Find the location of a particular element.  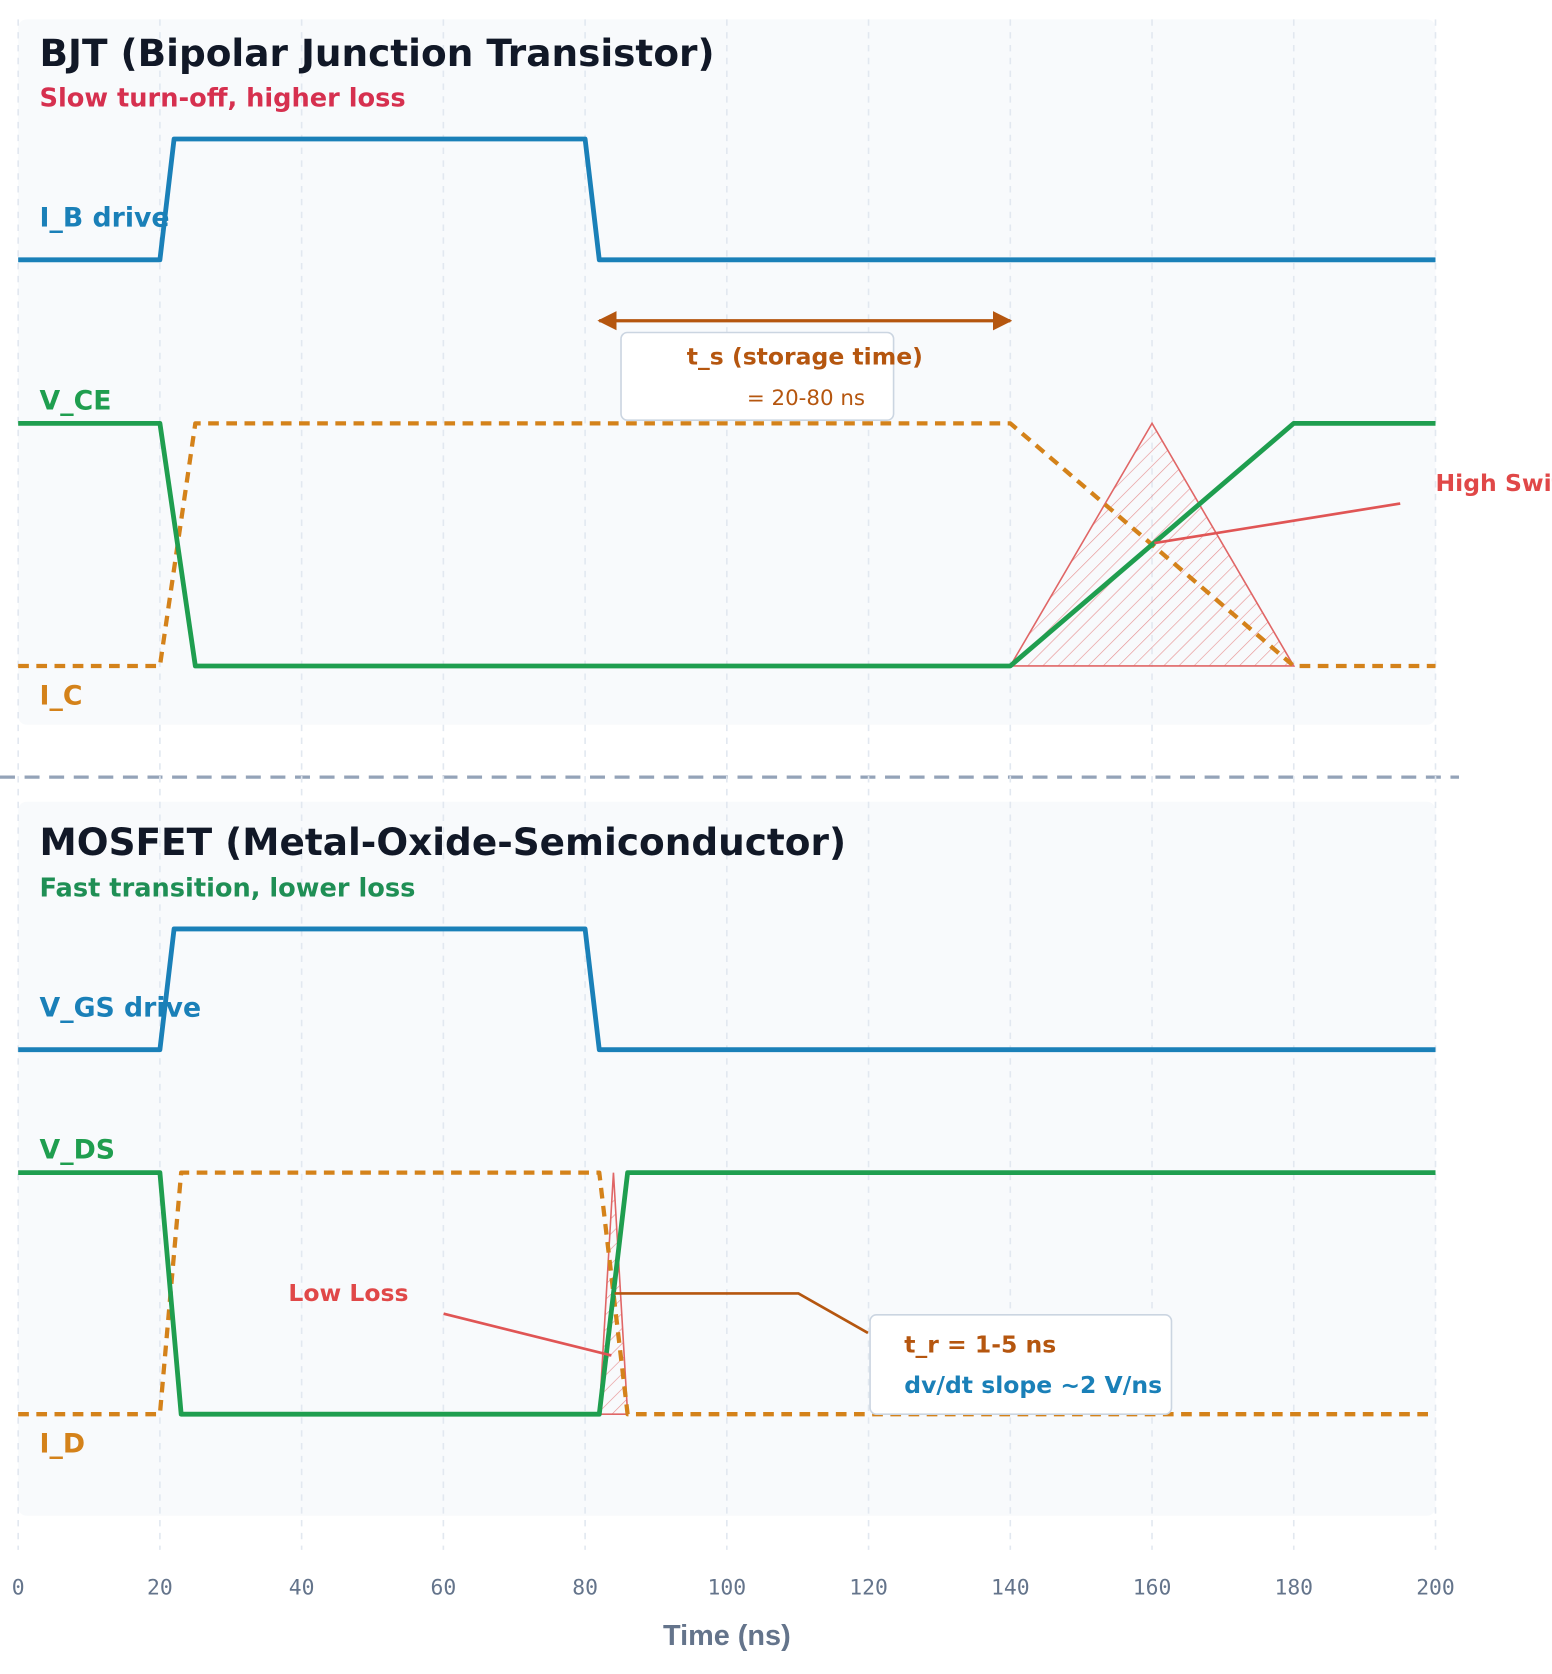

signal-label: I_D is located at coordinates (62, 1444).